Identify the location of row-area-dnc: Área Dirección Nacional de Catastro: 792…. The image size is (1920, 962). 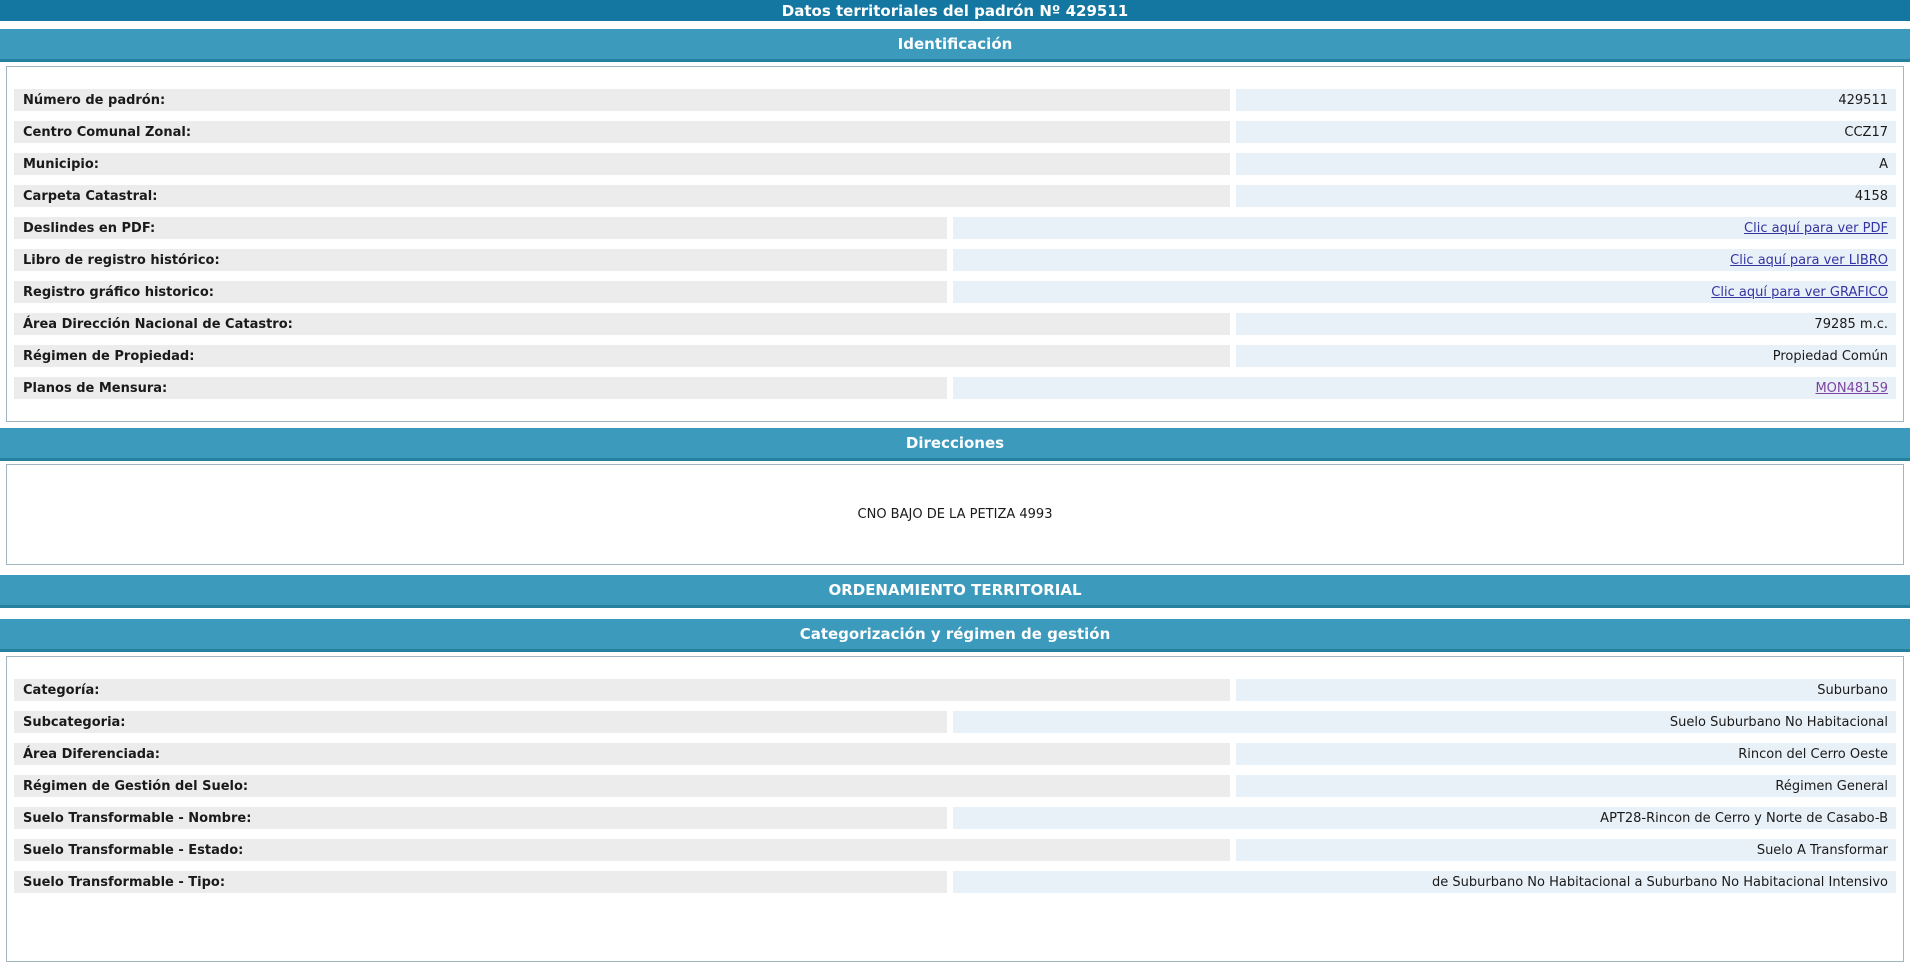
(955, 324).